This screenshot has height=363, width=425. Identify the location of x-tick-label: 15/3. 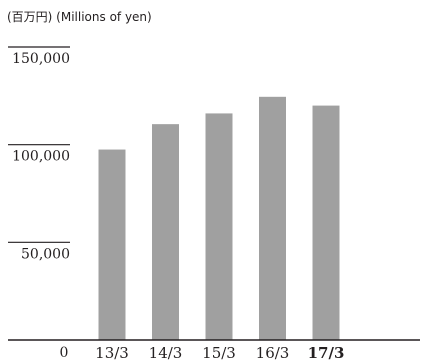
(219, 353).